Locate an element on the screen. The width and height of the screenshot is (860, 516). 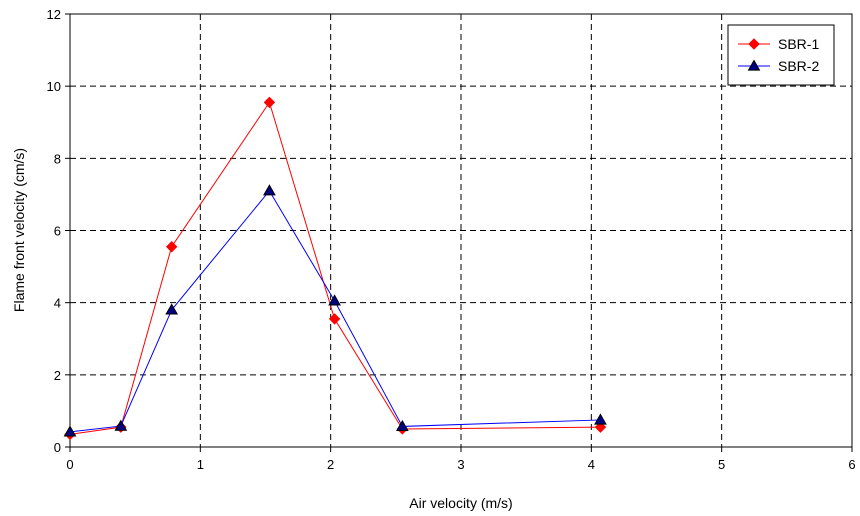
x-tick-label: 3 is located at coordinates (460, 464).